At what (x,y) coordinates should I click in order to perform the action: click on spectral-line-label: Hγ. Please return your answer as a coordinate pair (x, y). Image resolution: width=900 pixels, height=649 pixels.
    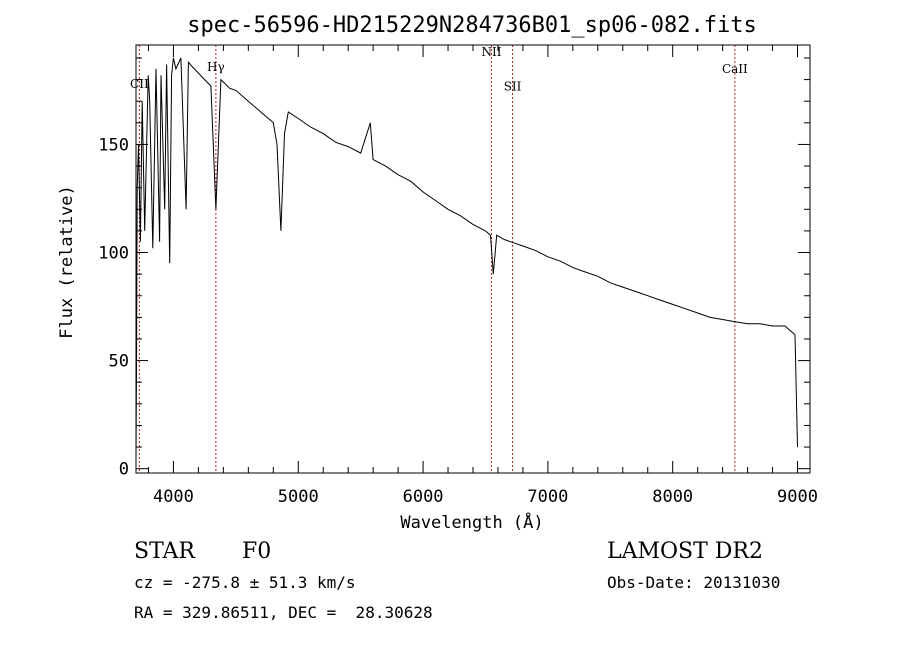
    Looking at the image, I should click on (216, 67).